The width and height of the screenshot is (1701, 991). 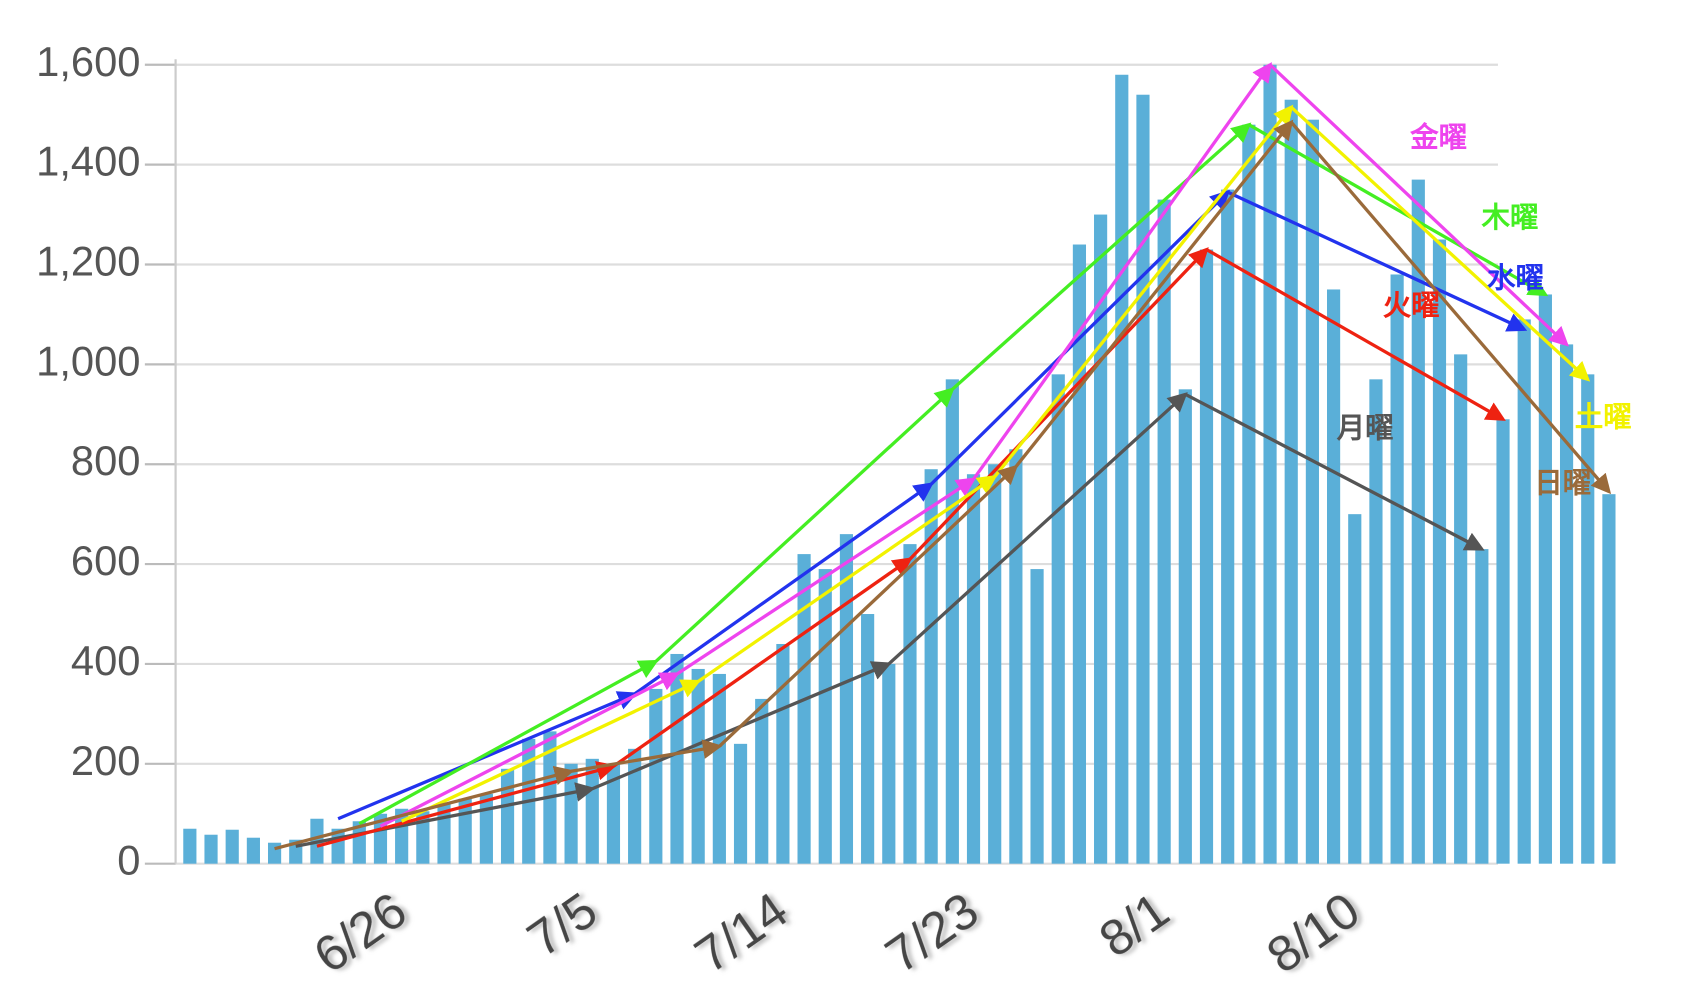 I want to click on legend-label: 金曜, so click(x=1438, y=137).